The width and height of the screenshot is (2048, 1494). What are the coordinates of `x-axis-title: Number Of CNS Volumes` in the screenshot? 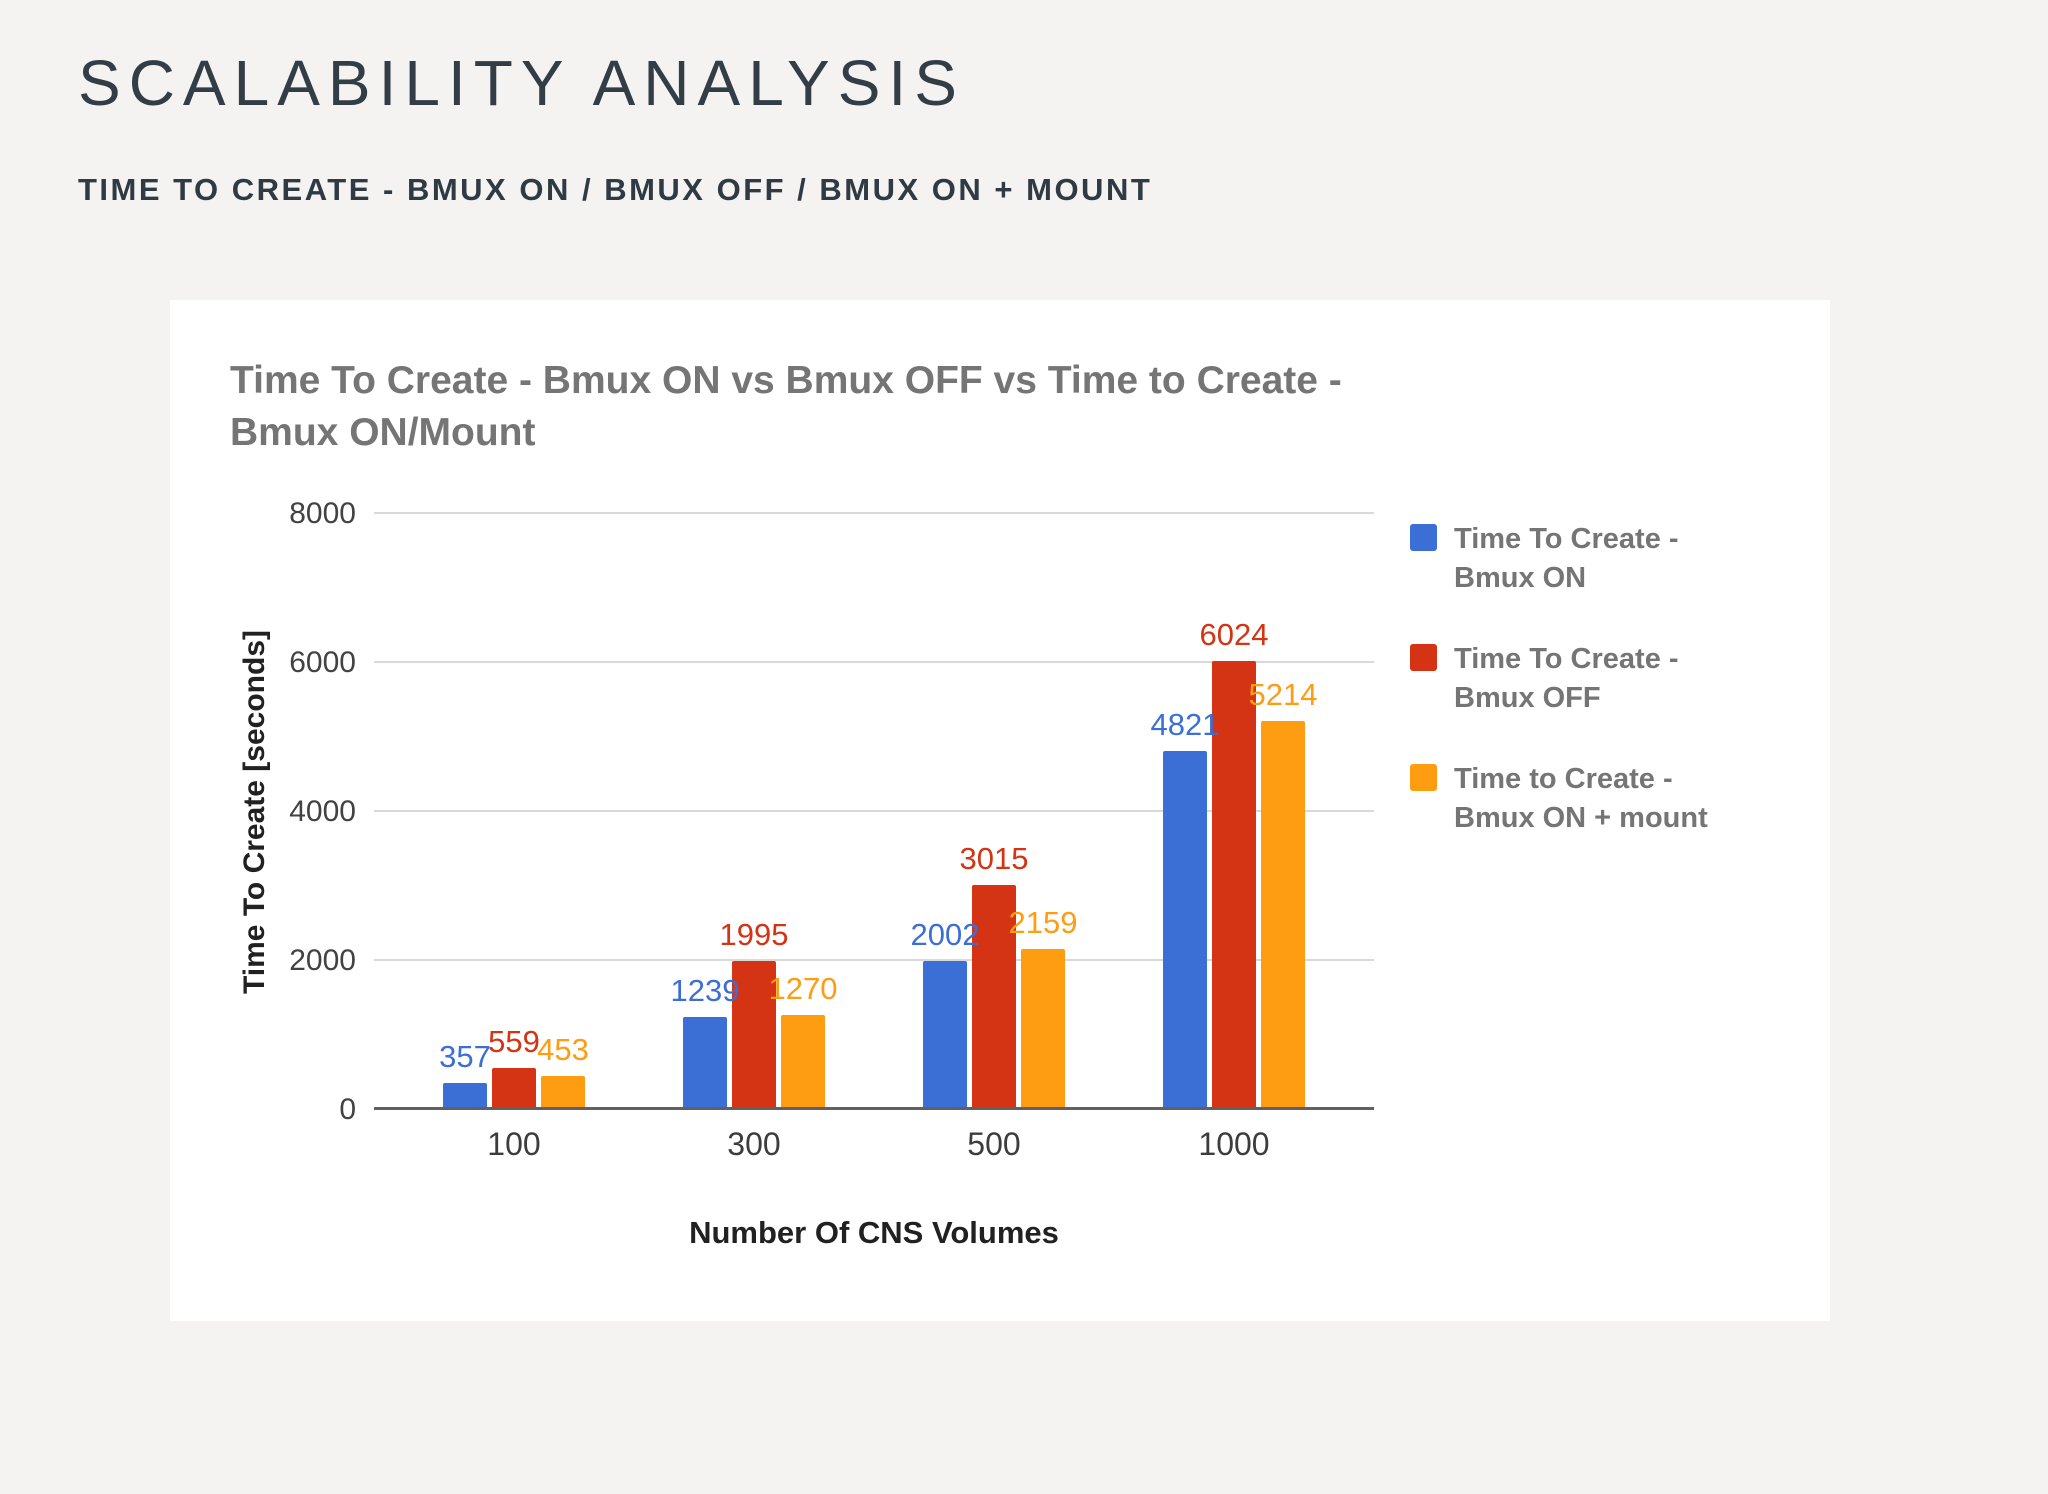 It's located at (874, 1232).